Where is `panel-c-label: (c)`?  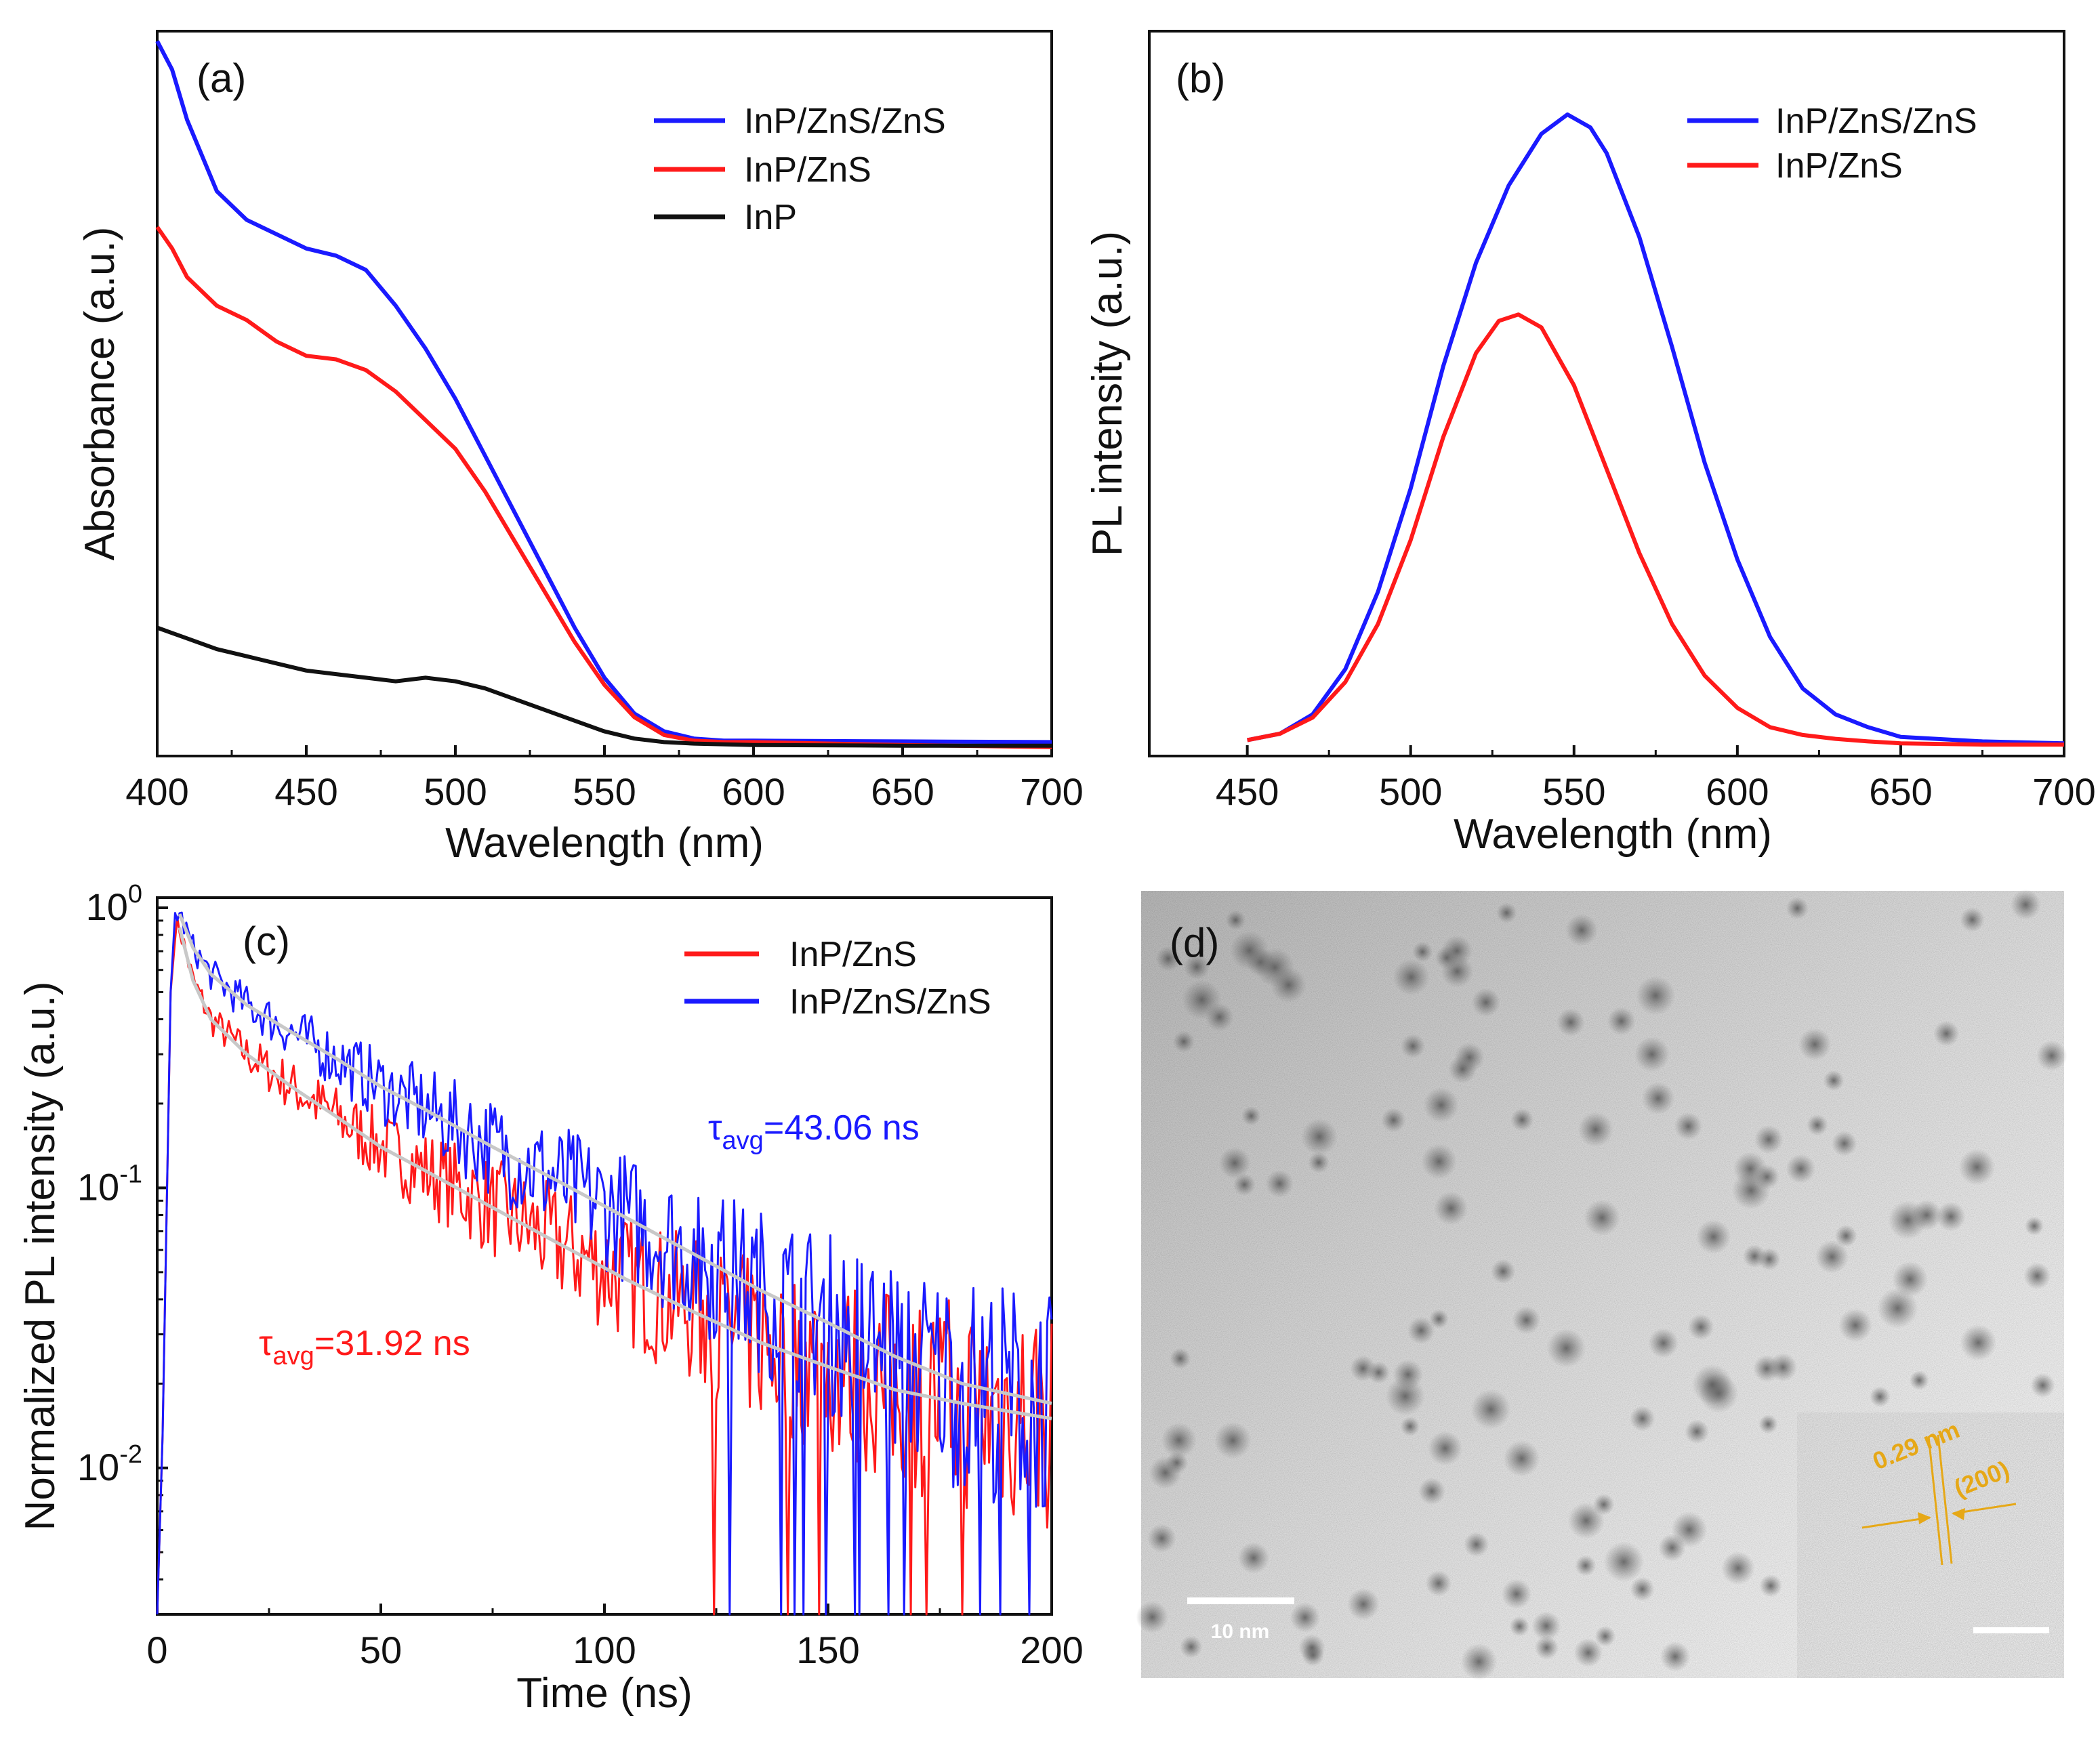
panel-c-label: (c) is located at coordinates (266, 941).